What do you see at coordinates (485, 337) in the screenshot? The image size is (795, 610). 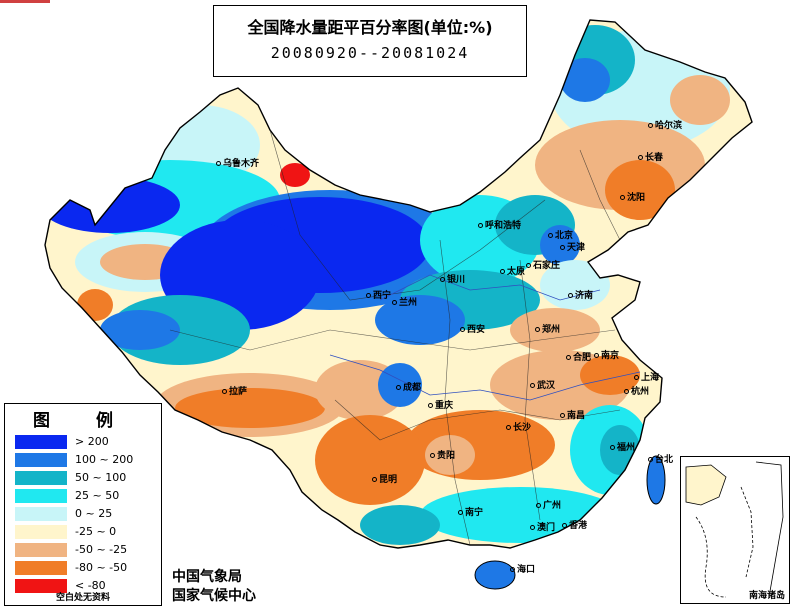 I see `rivers` at bounding box center [485, 337].